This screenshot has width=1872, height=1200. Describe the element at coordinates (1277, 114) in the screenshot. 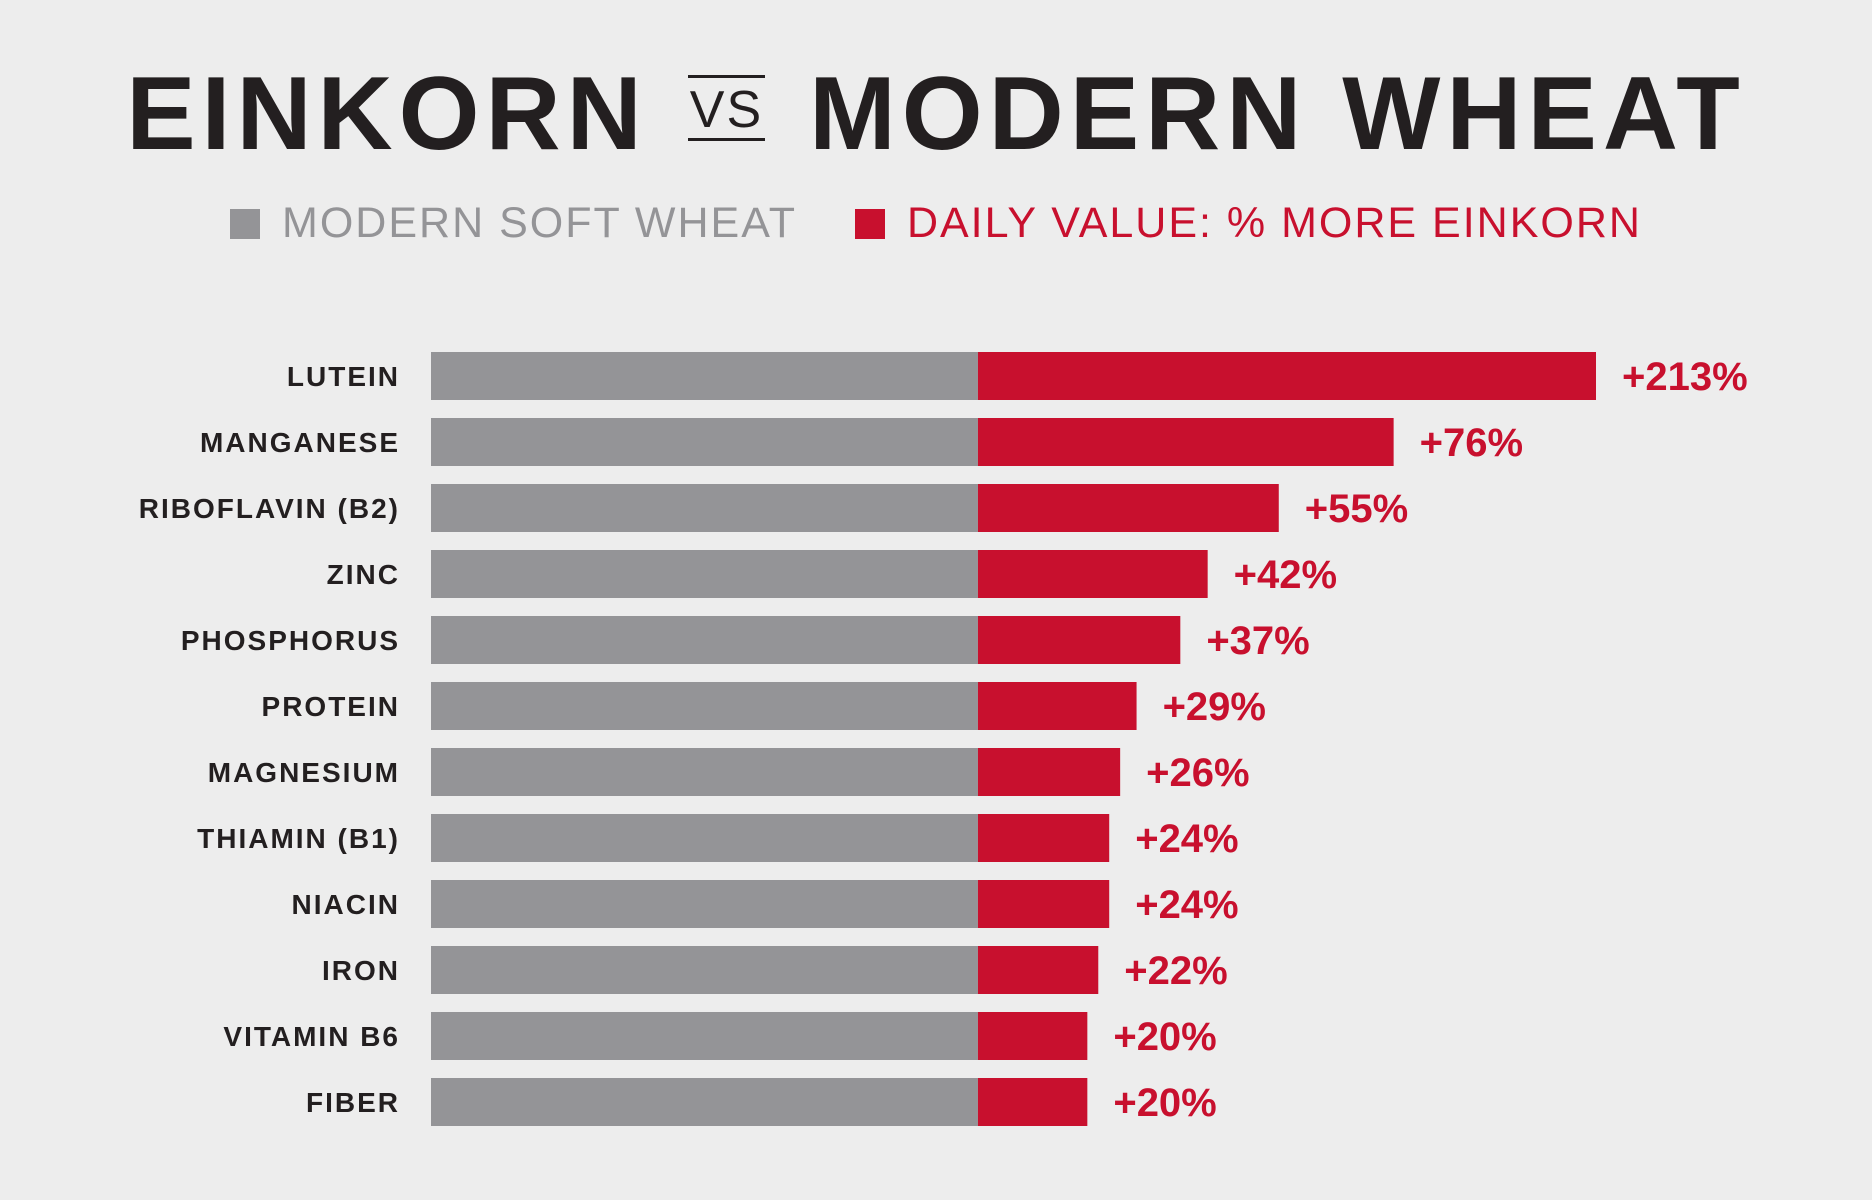

I see `title-modern-wheat: MODERN WHEAT` at that location.